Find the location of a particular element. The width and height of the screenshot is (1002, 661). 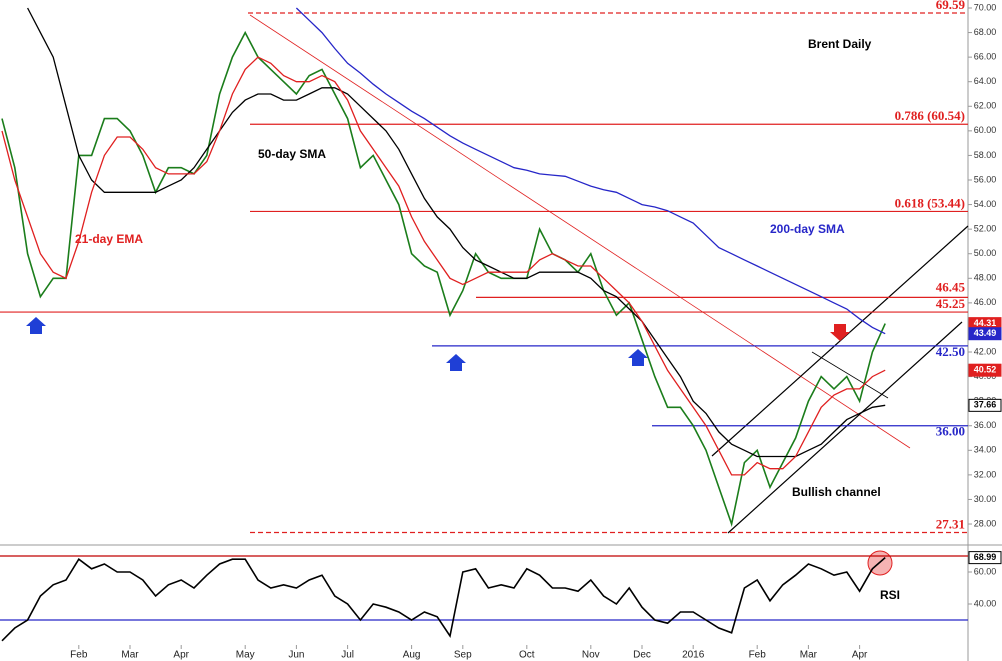

channel-lower is located at coordinates (845, 427).